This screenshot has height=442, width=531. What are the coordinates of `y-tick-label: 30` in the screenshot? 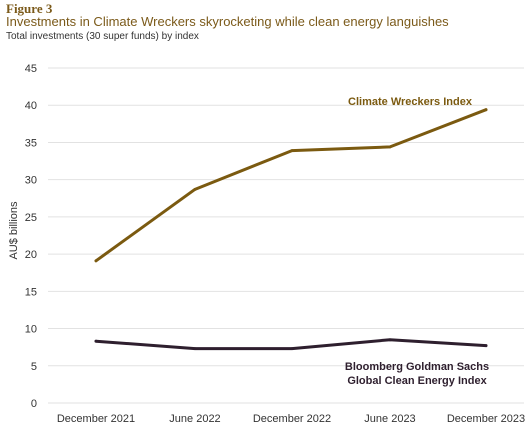 It's located at (31, 181).